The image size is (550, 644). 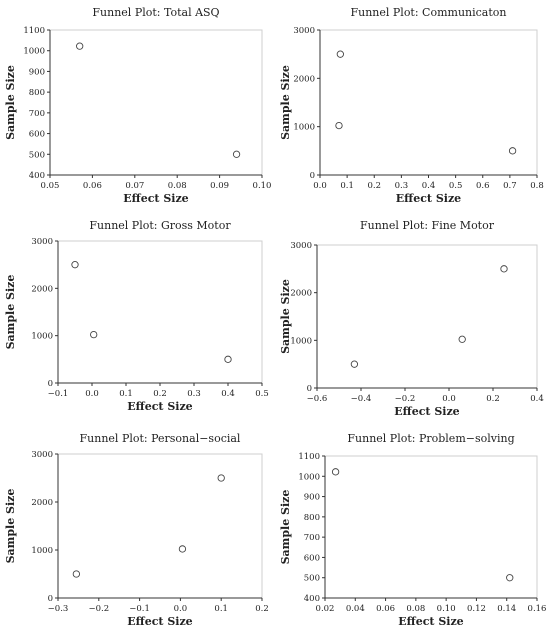 What do you see at coordinates (361, 399) in the screenshot?
I see `x-tick-label: −0.4` at bounding box center [361, 399].